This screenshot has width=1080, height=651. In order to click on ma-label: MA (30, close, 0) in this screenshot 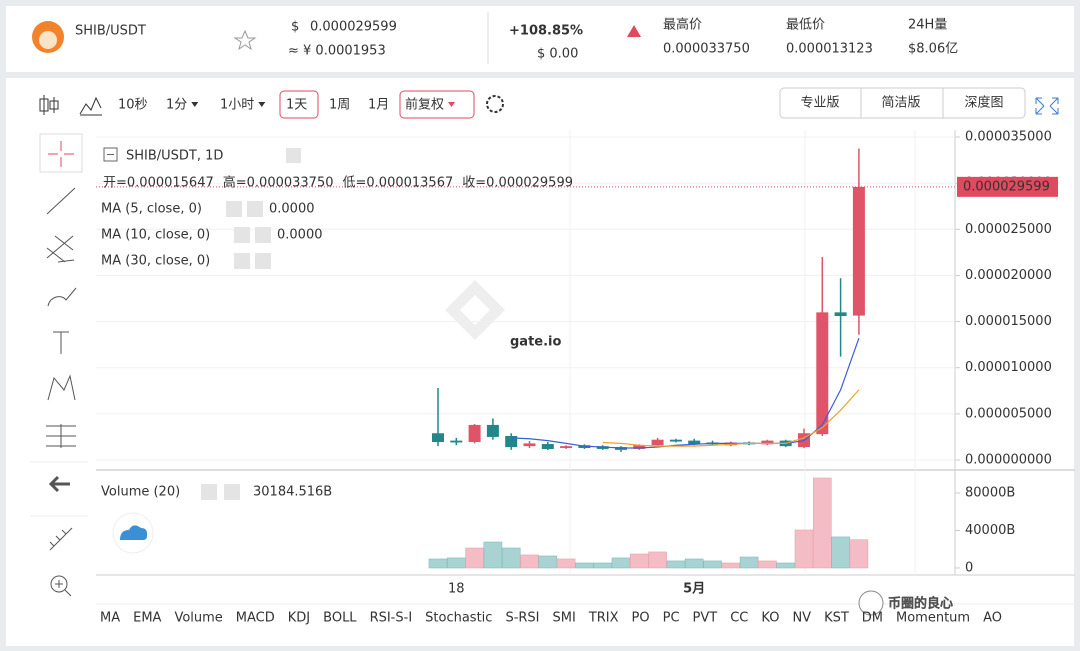, I will do `click(155, 261)`.